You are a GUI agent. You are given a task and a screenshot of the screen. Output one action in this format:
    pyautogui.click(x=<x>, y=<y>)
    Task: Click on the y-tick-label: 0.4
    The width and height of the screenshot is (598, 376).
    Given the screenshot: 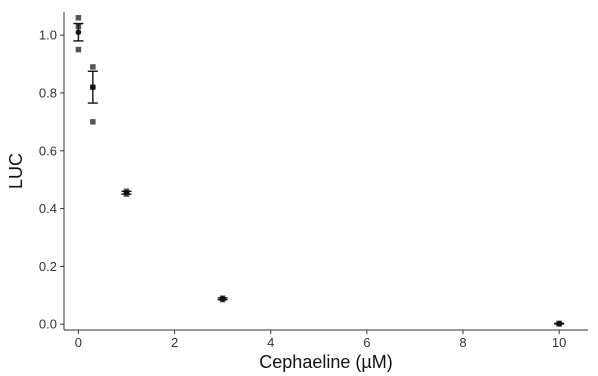 What is the action you would take?
    pyautogui.click(x=48, y=208)
    